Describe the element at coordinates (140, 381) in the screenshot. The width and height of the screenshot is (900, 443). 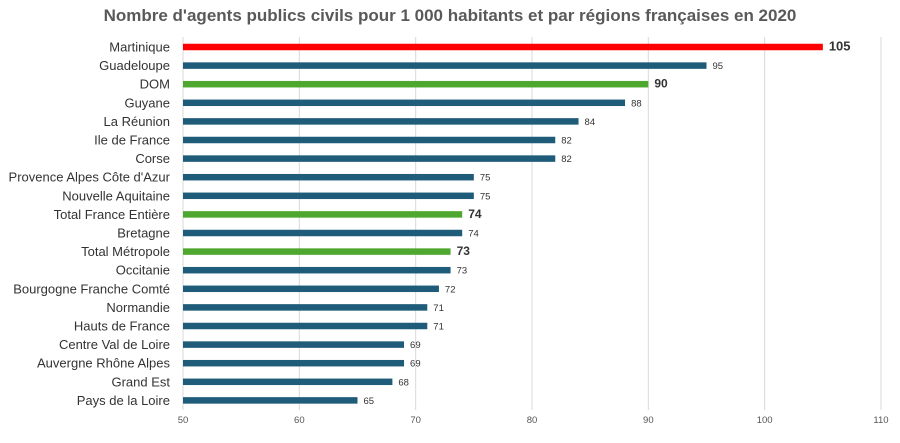
I see `category-label: Grand Est` at that location.